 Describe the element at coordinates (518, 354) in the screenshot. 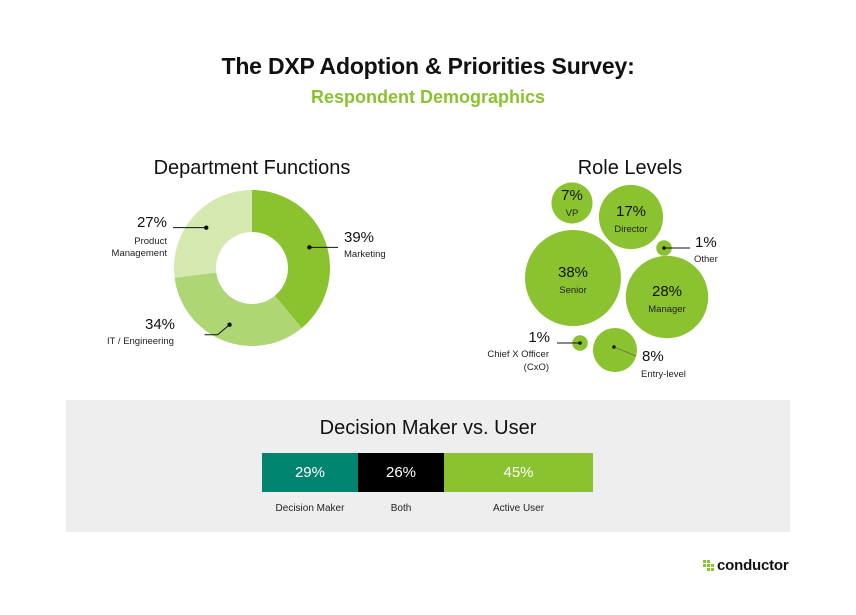

I see `chief-x-officer-cxo-name-label: Chief X Officer` at that location.